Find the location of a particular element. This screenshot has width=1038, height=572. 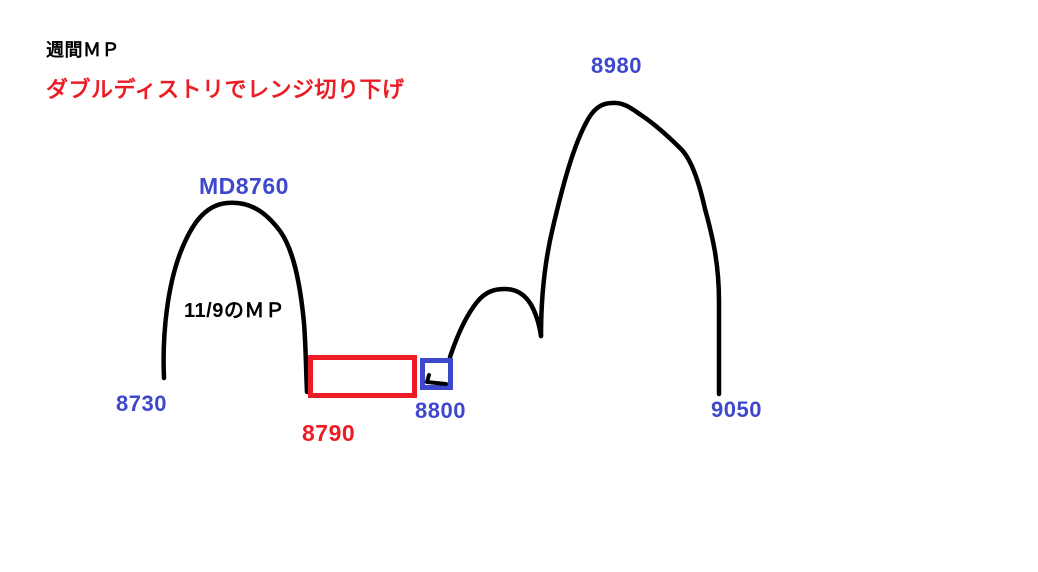

price-label-9050: 9050 is located at coordinates (736, 409).